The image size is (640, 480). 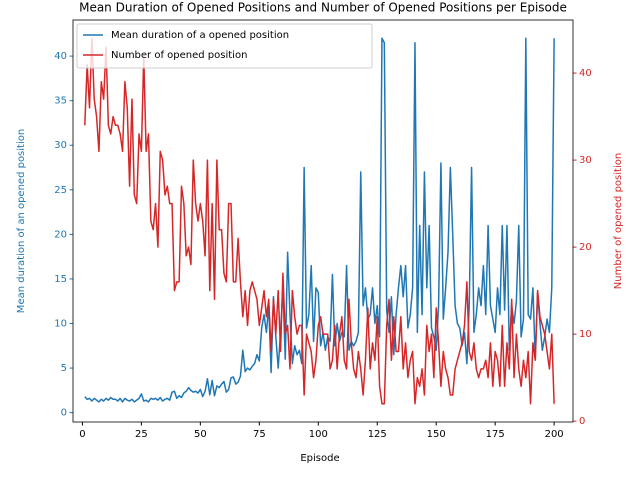 I want to click on x-tick-label: 150, so click(x=436, y=434).